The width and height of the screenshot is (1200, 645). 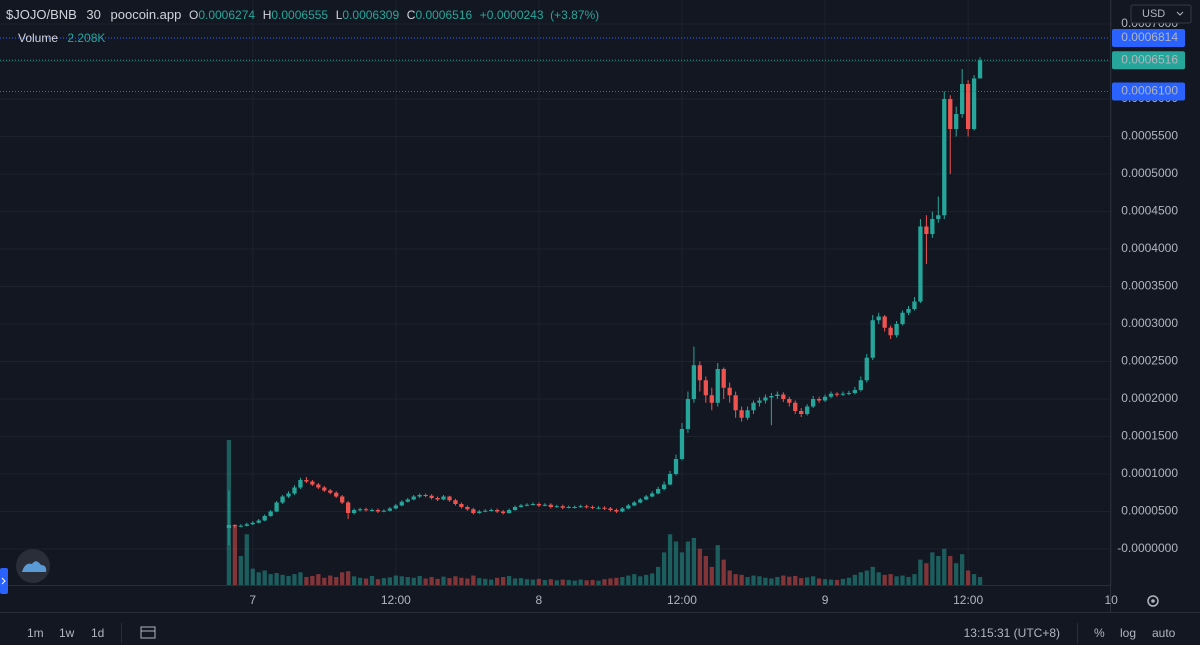 I want to click on percent-toggle: %, so click(x=1099, y=633).